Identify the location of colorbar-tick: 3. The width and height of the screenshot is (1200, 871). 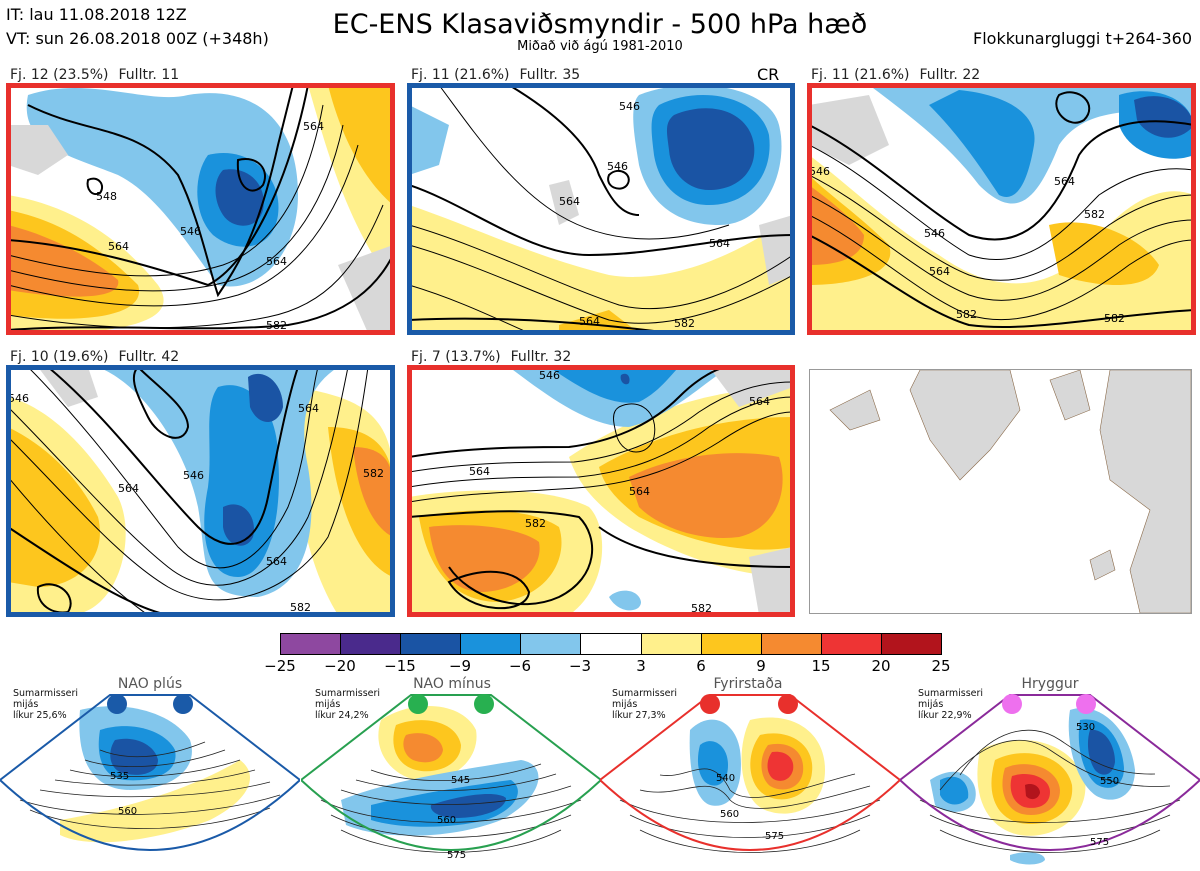
(641, 666).